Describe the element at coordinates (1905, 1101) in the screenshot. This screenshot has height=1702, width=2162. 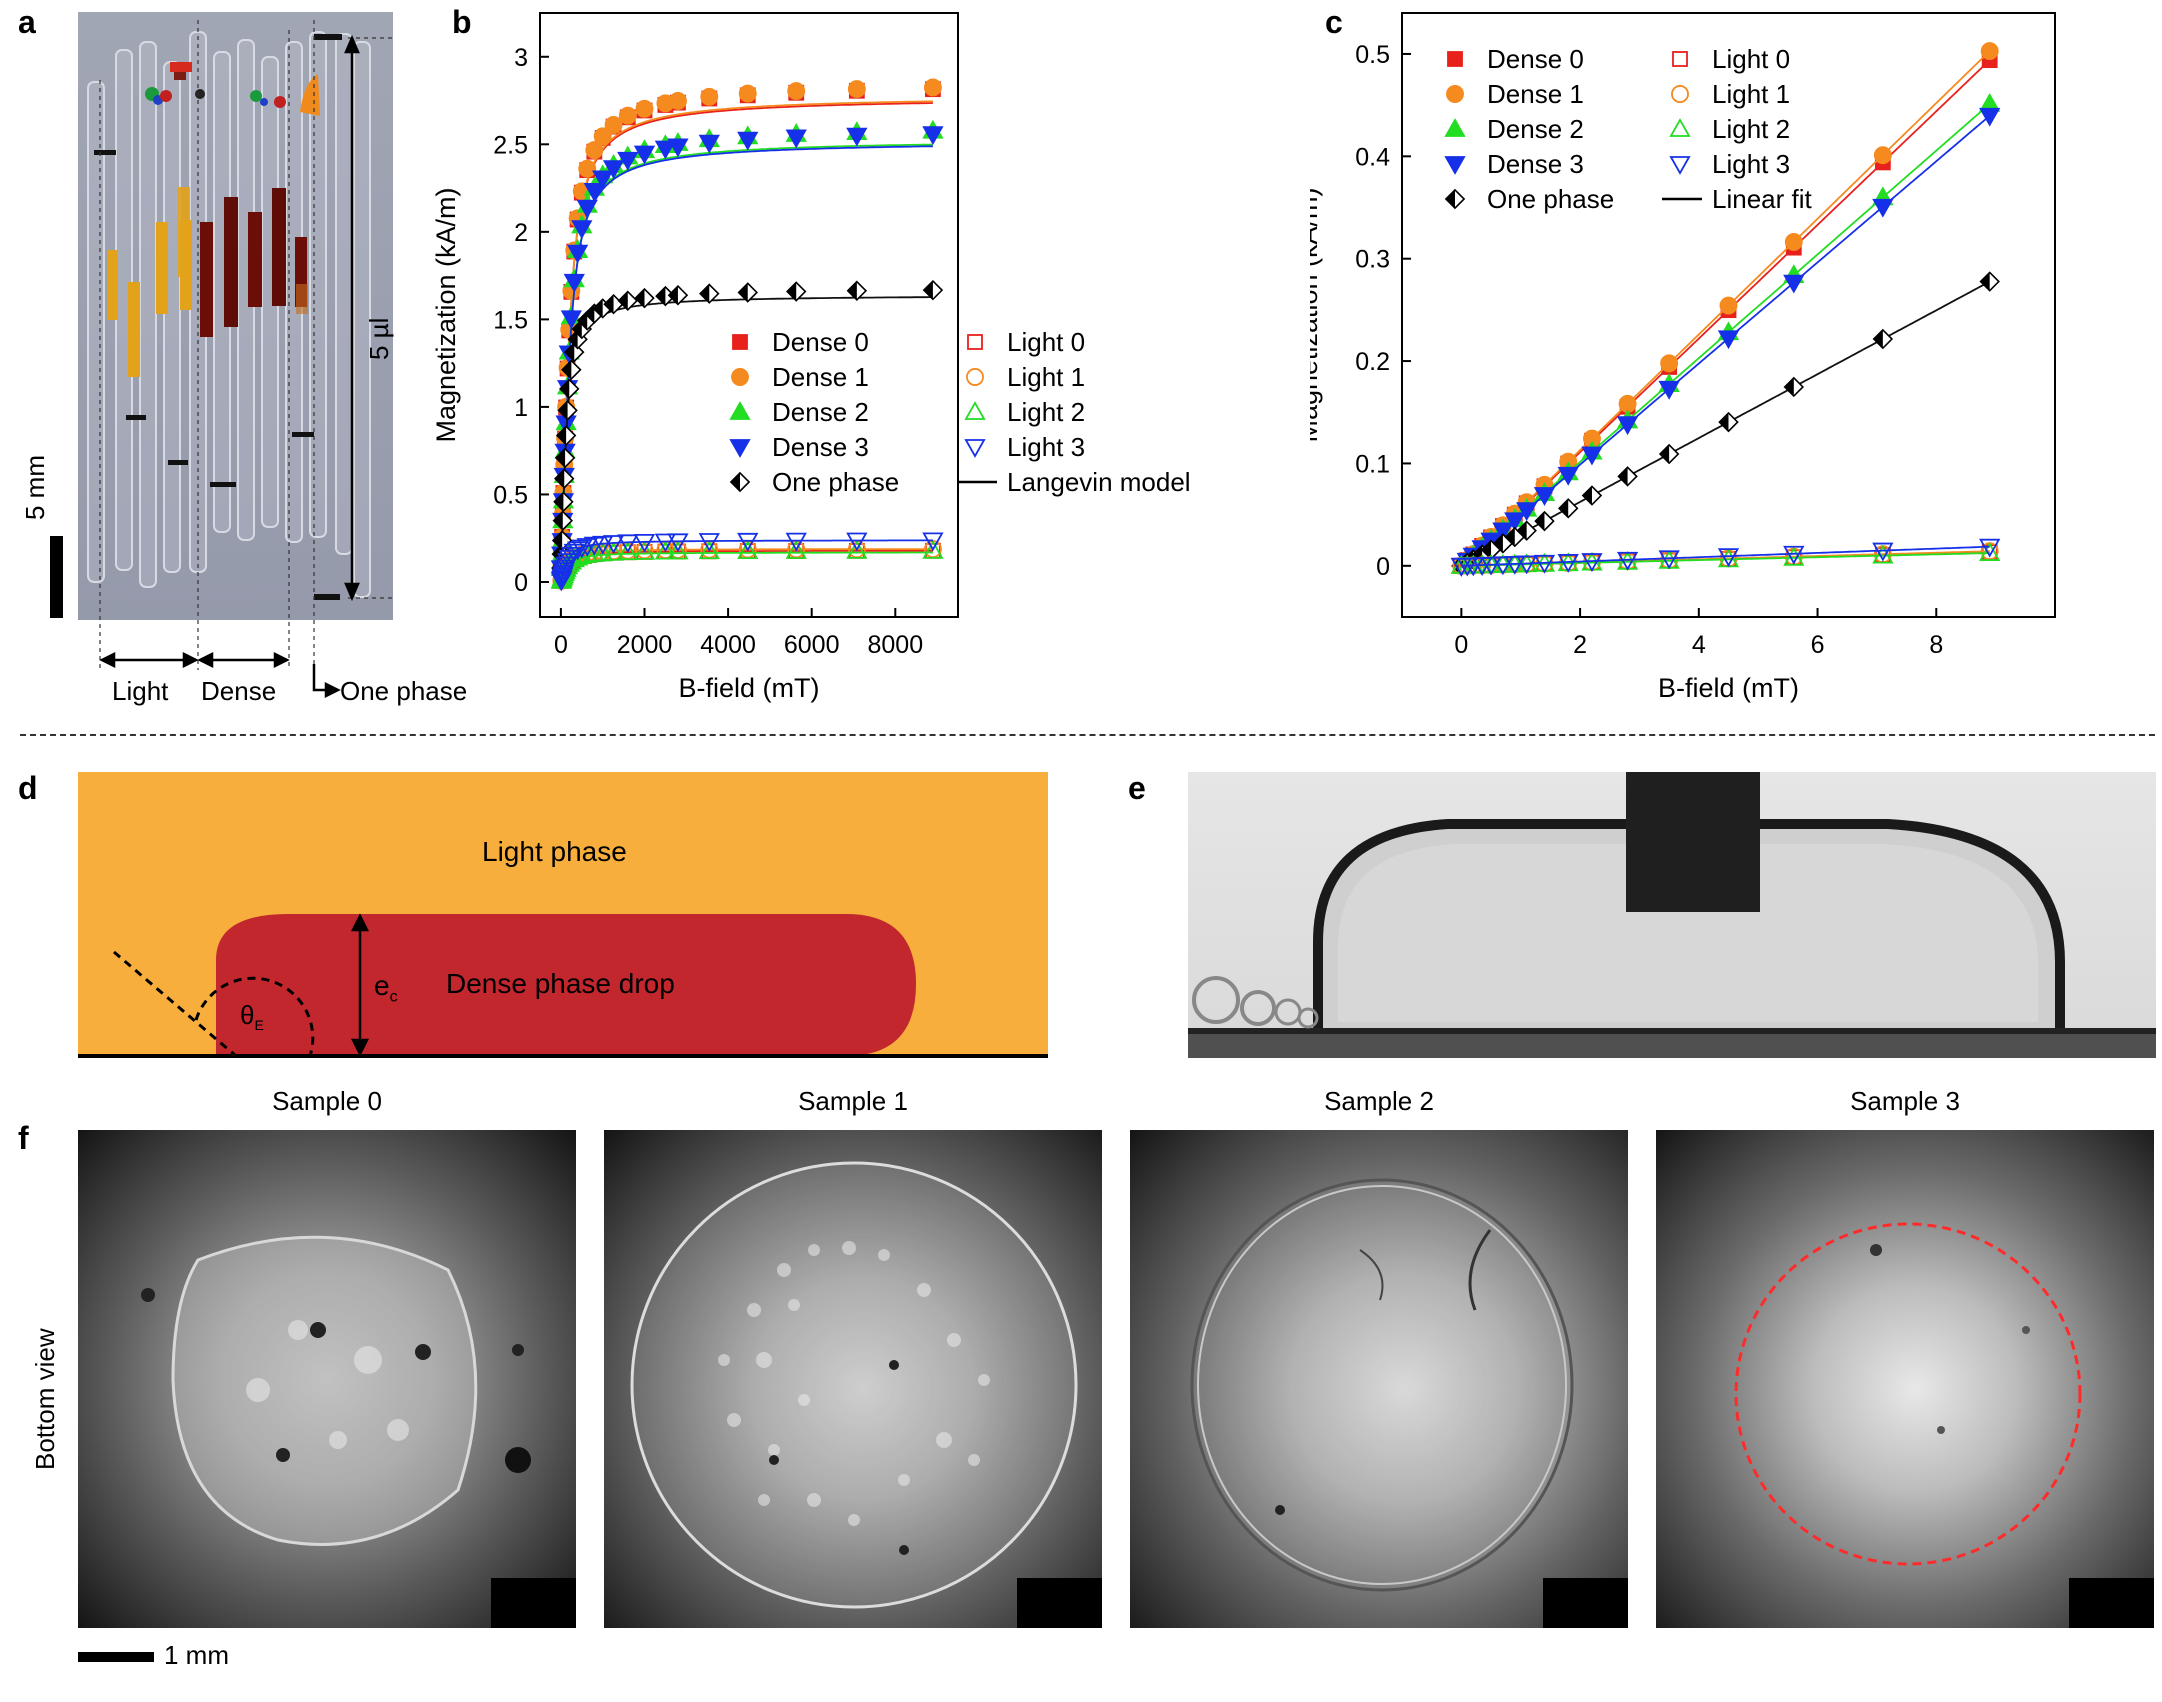
I see `sample-3-caption: Sample 3` at that location.